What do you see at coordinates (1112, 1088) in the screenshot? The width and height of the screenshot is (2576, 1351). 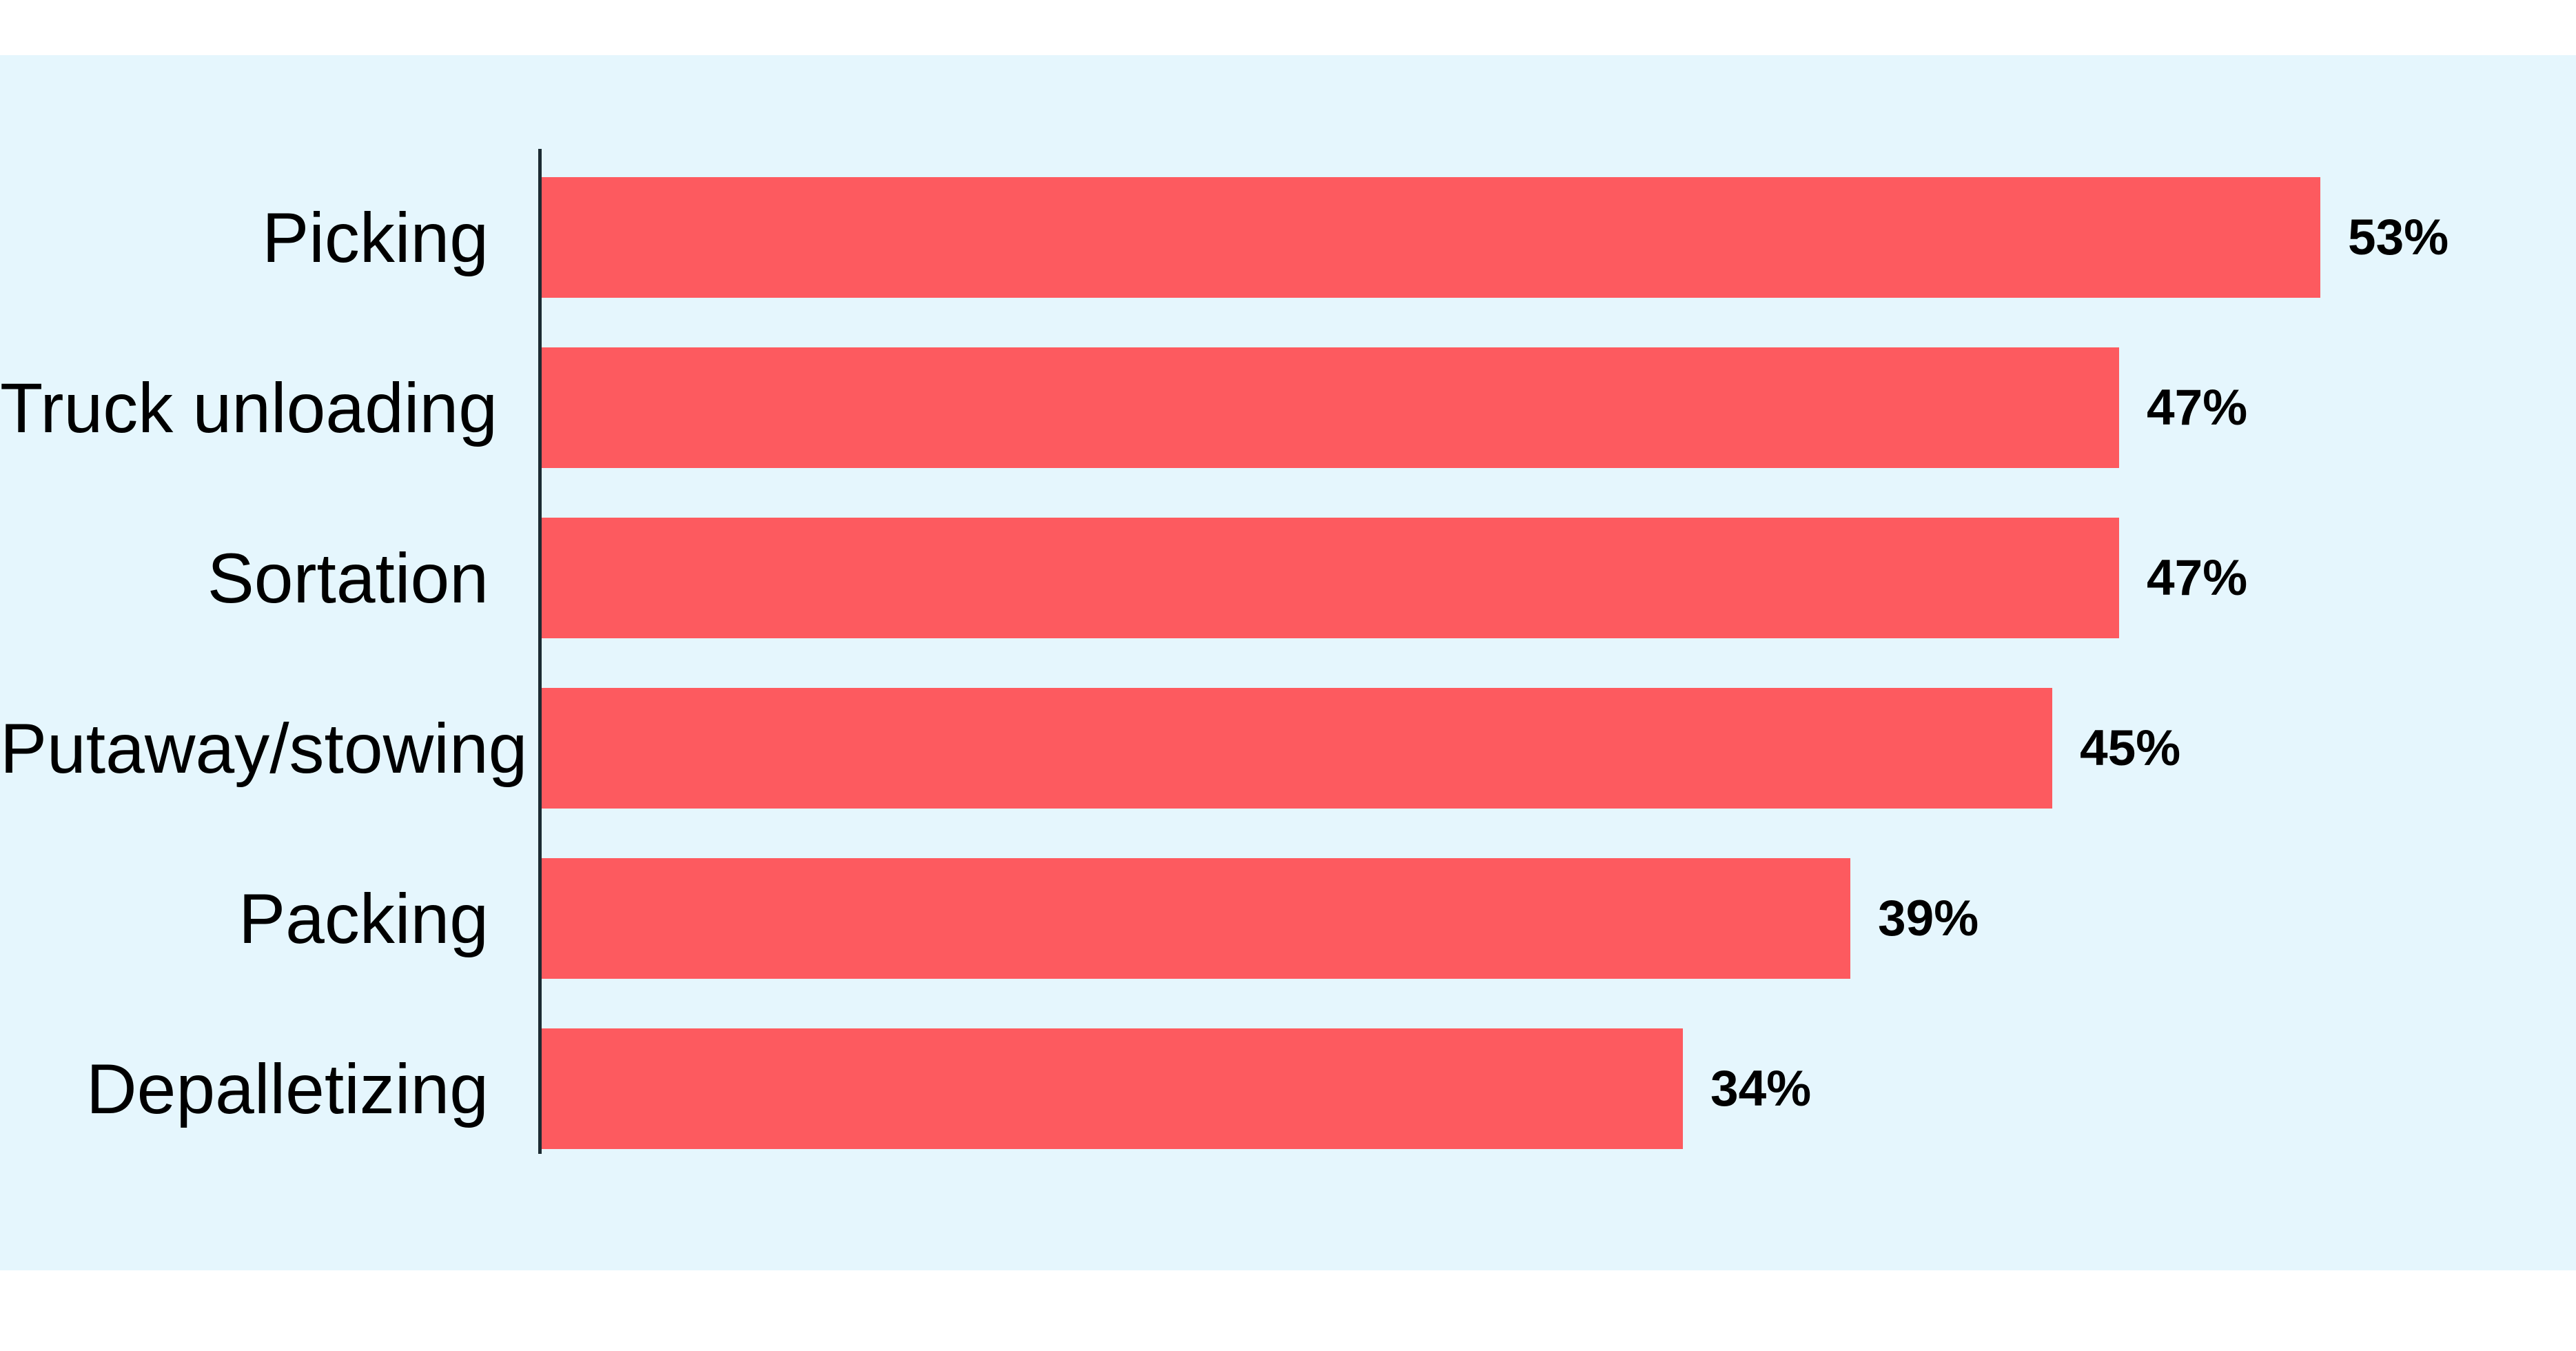 I see `bar-depalletizing` at bounding box center [1112, 1088].